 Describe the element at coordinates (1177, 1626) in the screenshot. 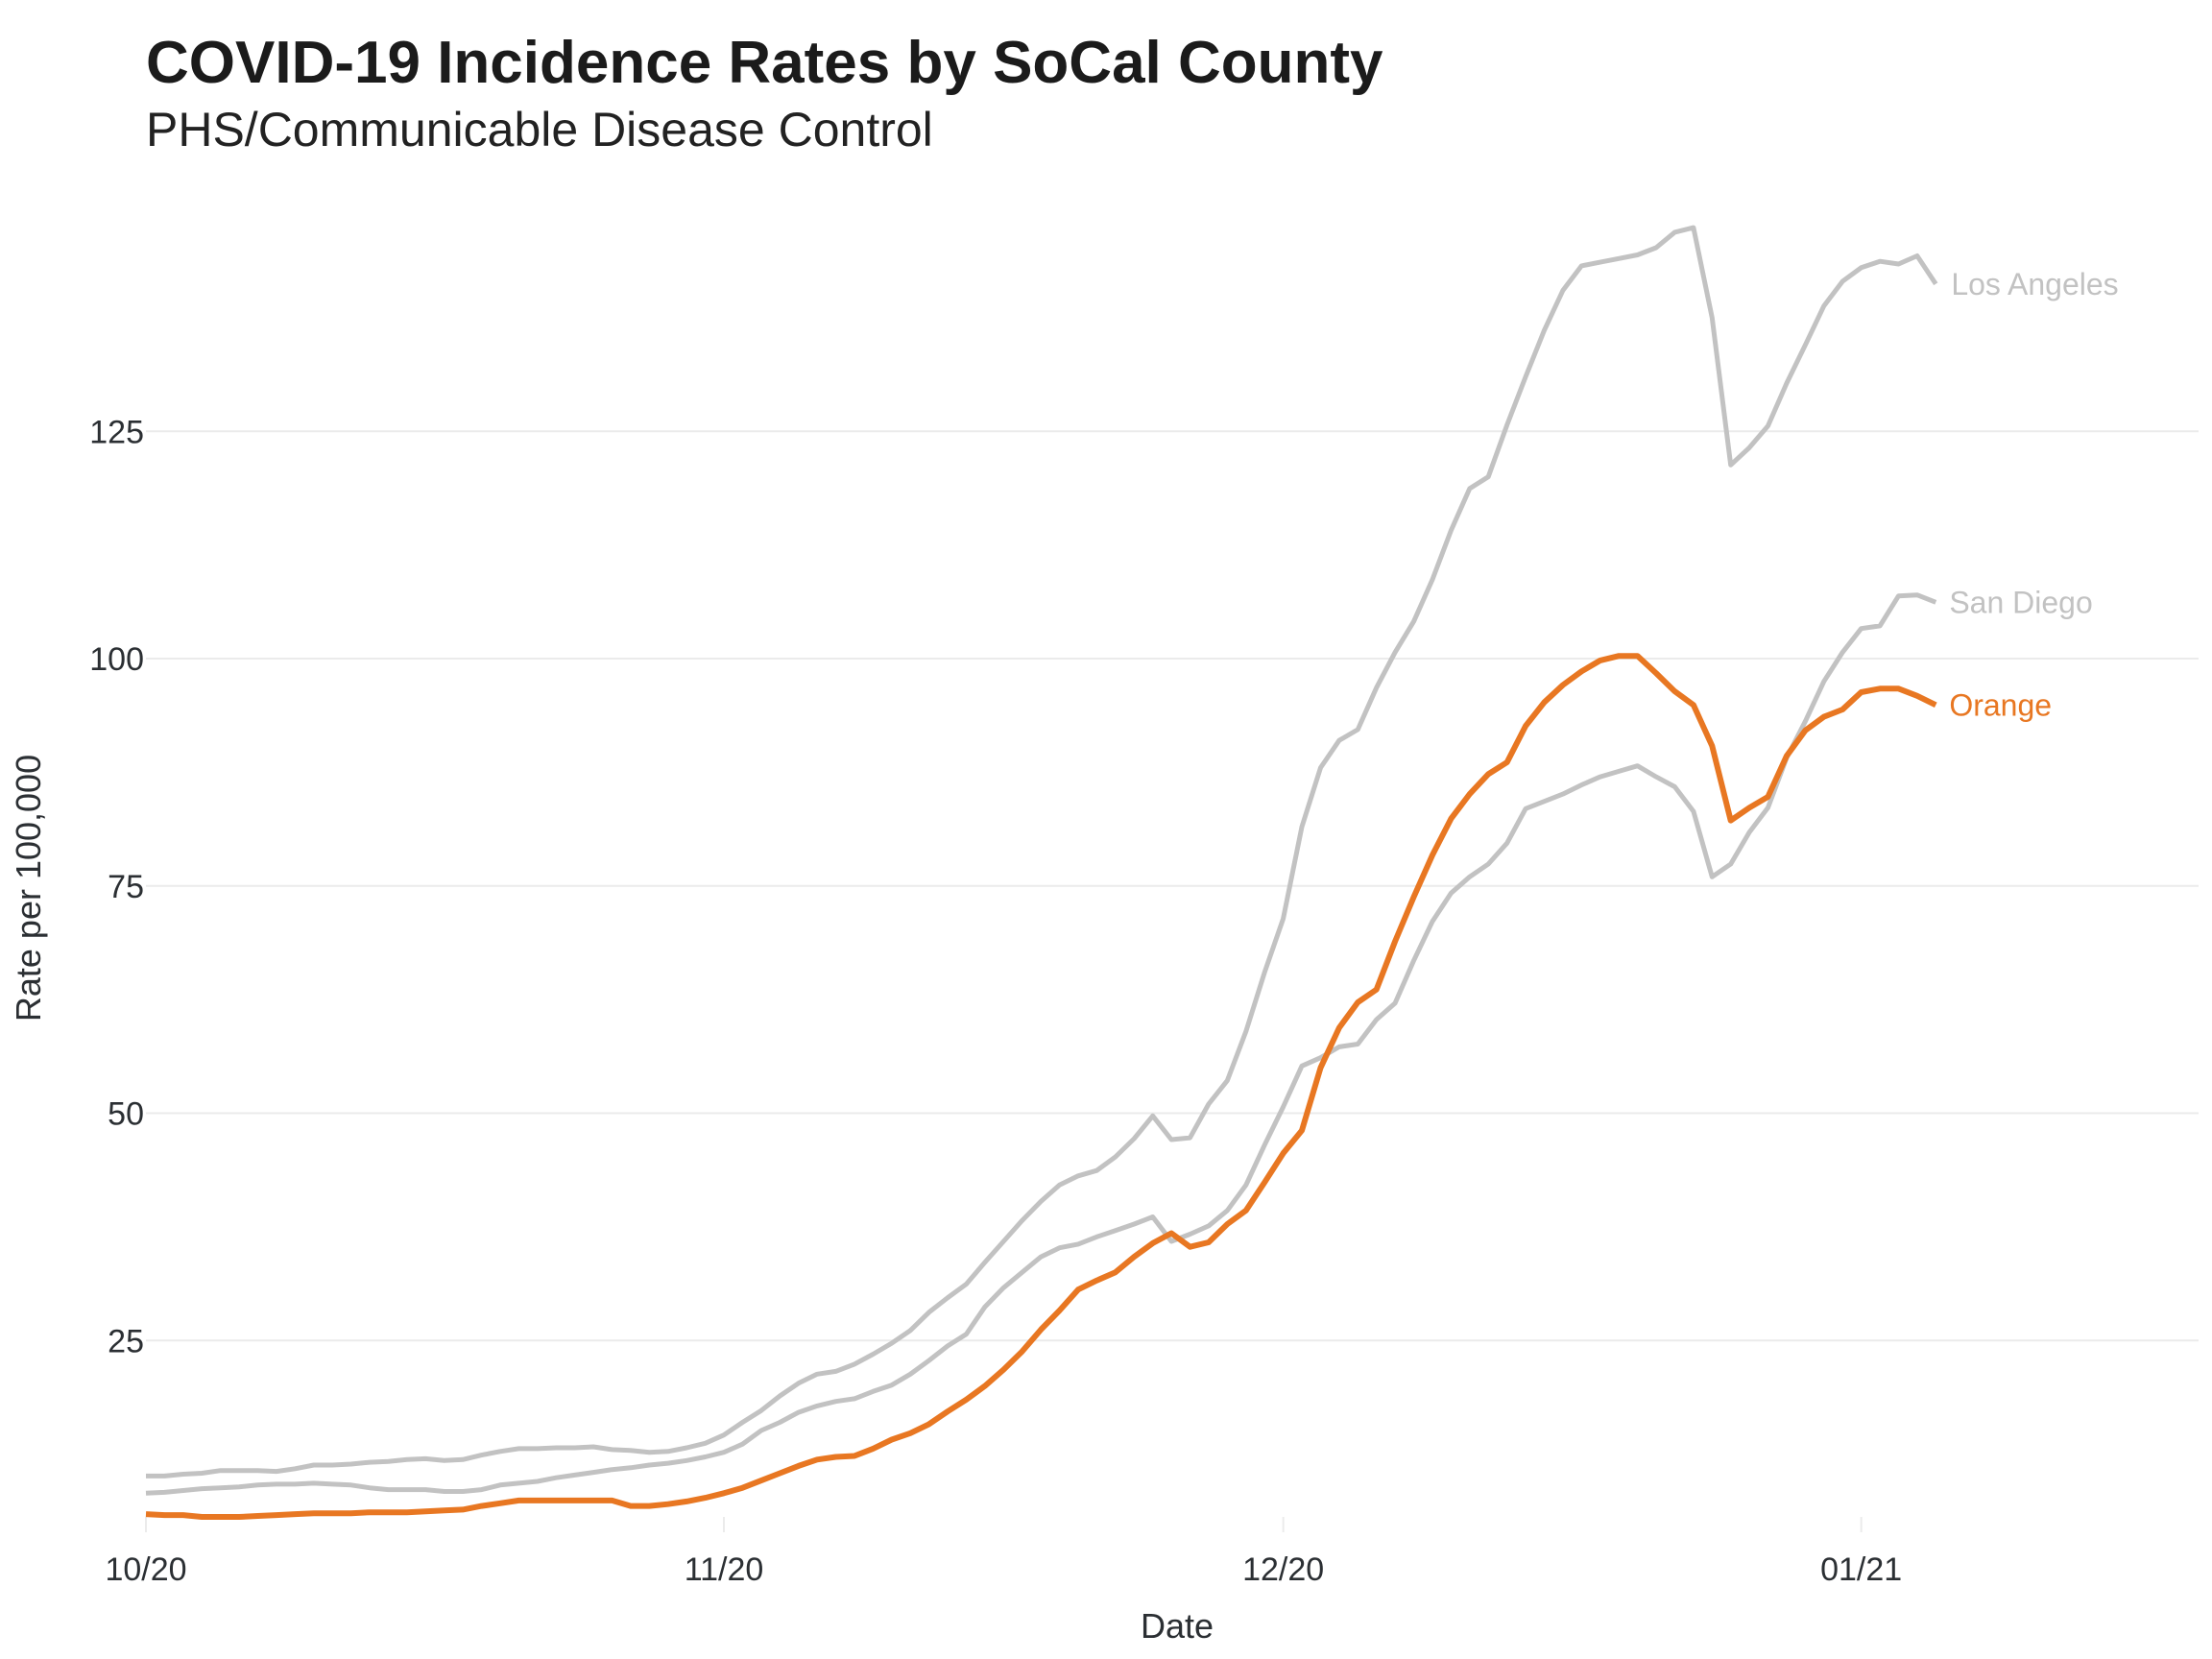

I see `x-axis-title: Date` at that location.